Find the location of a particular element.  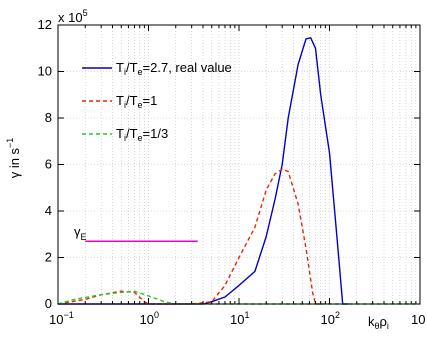

x-tick-labels: 10⁻¹ 10⁰ 10¹ 10² 10 is located at coordinates (237, 318).